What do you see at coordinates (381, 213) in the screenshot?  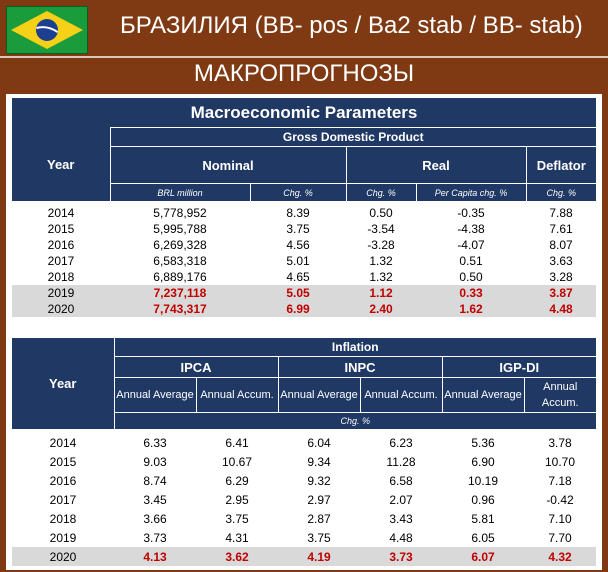 I see `value-cell: 0.50` at bounding box center [381, 213].